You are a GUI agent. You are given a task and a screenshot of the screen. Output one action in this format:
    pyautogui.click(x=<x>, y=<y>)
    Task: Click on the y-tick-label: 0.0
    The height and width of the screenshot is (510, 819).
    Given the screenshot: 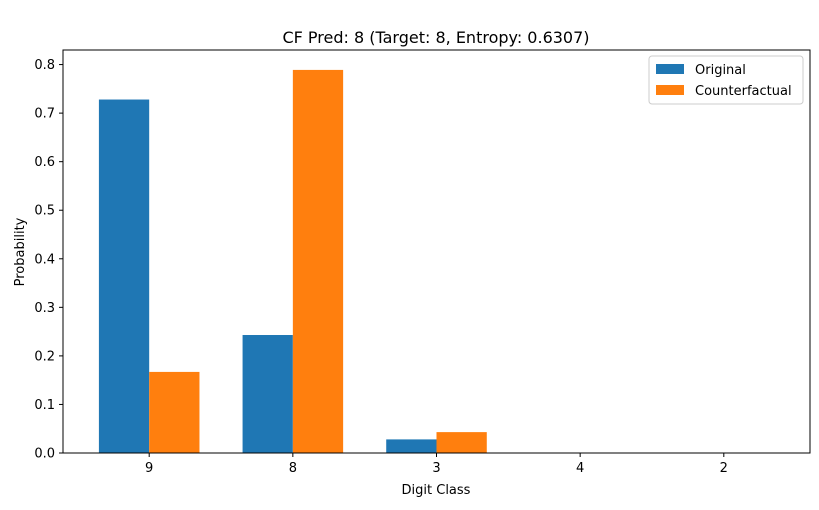 What is the action you would take?
    pyautogui.click(x=44, y=454)
    